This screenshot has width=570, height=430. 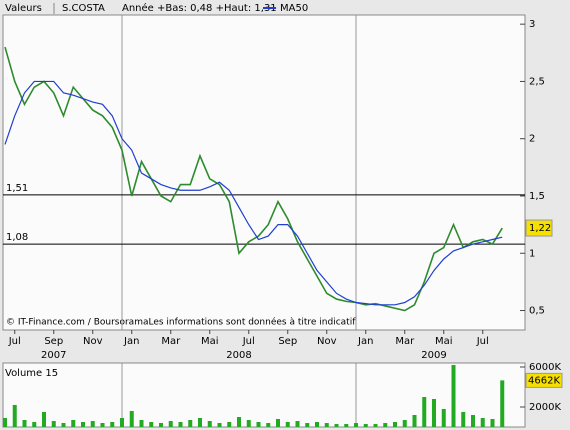 What do you see at coordinates (532, 24) in the screenshot?
I see `y-tick-label: 3` at bounding box center [532, 24].